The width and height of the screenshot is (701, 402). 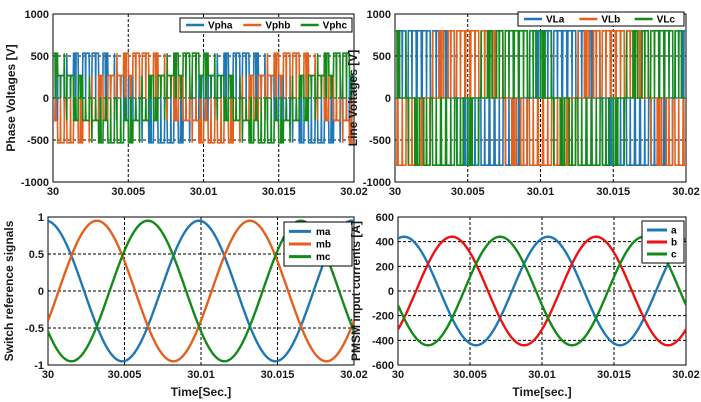 I want to click on y-axis-label: Line Voltages [V], so click(x=353, y=98).